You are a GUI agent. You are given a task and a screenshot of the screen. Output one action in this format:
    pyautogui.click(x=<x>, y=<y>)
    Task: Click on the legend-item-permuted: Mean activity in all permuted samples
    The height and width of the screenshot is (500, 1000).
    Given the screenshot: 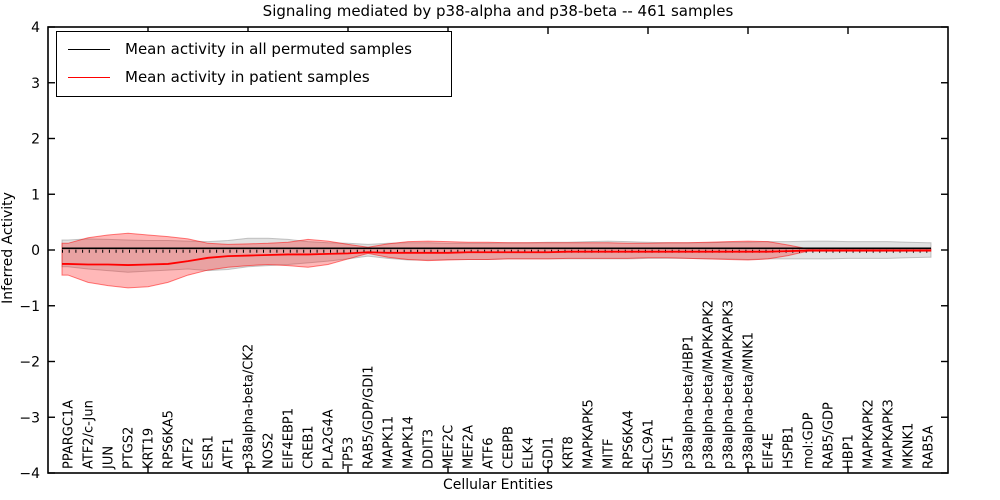 What is the action you would take?
    pyautogui.click(x=254, y=49)
    